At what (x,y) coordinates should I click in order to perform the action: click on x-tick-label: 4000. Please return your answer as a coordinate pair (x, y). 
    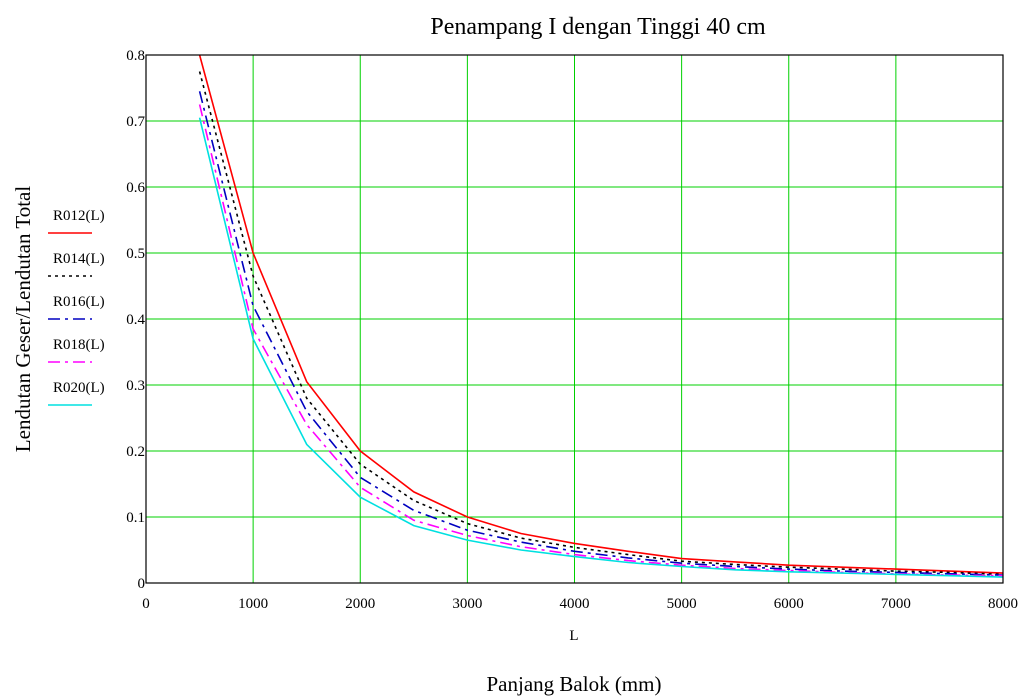
    Looking at the image, I should click on (575, 604).